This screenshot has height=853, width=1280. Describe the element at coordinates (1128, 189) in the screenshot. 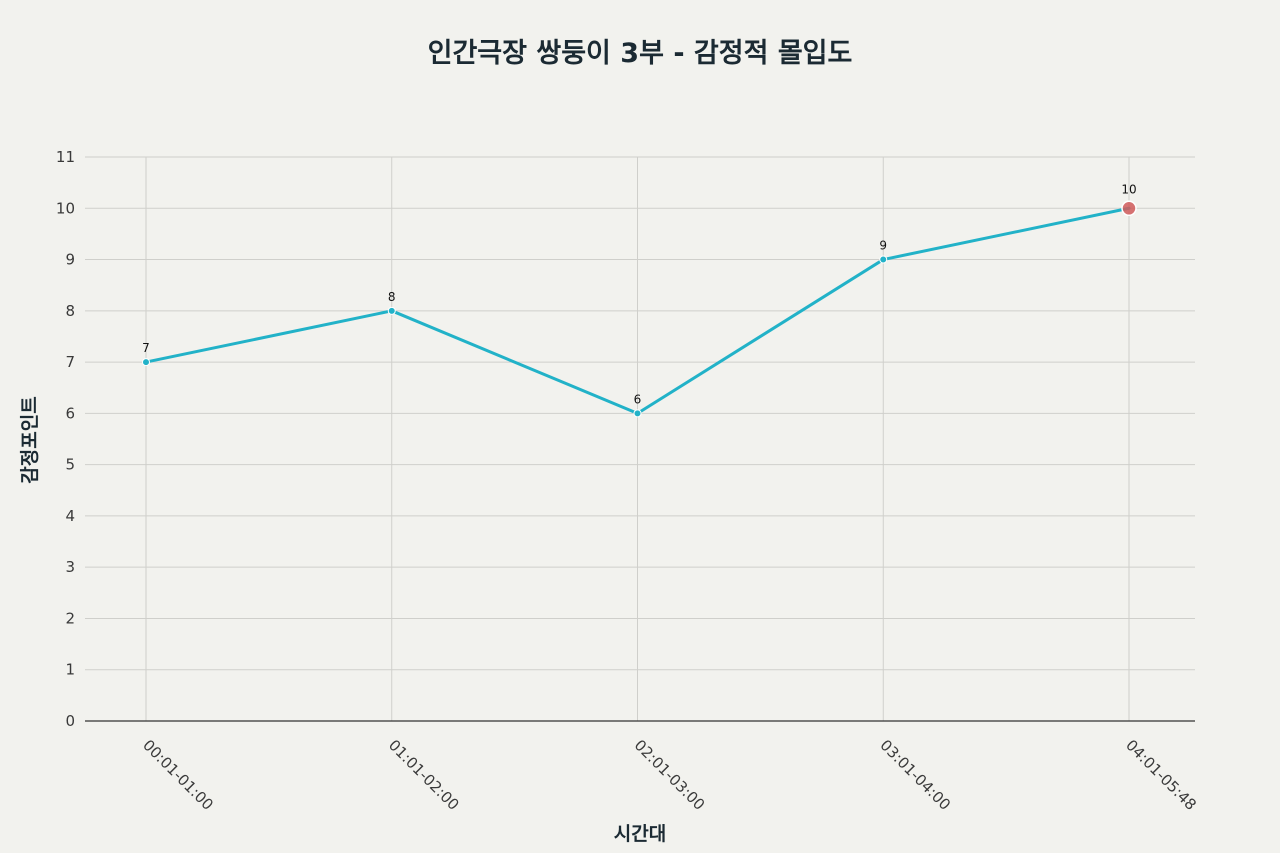

I see `data-label: 10` at that location.